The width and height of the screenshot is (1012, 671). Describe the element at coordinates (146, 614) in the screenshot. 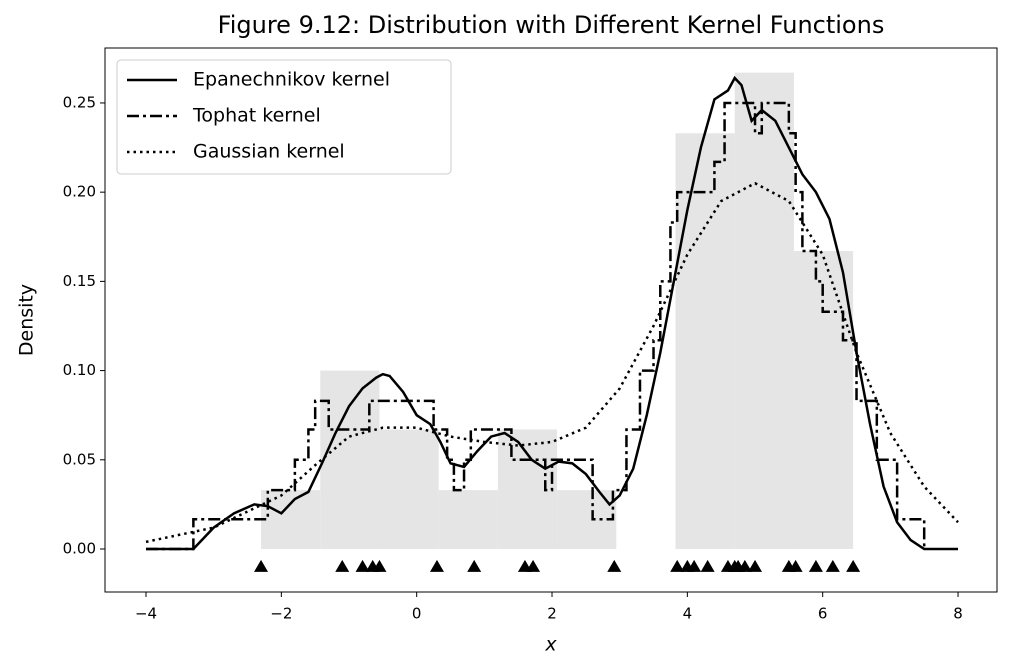

I see `x-tick-label: −4` at that location.